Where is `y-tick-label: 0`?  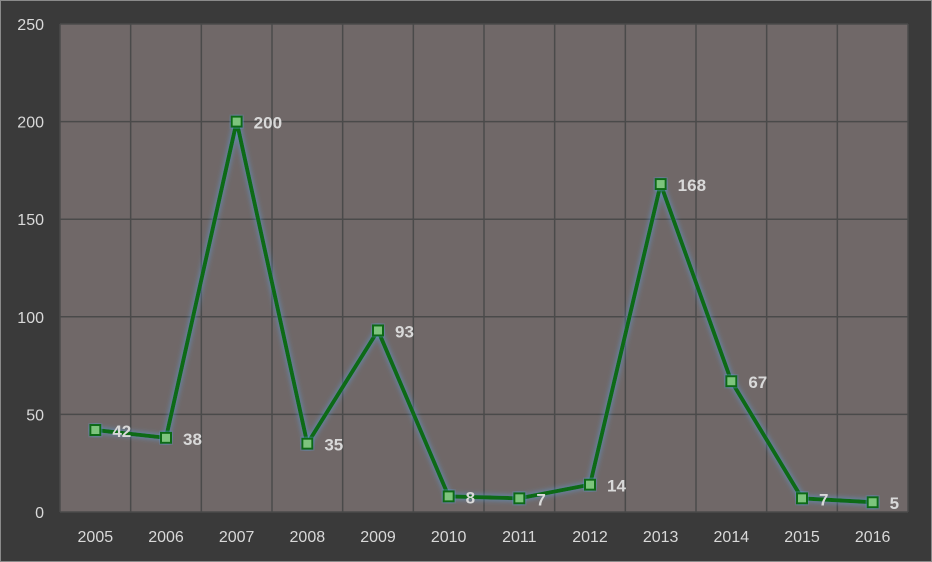 y-tick-label: 0 is located at coordinates (39, 513).